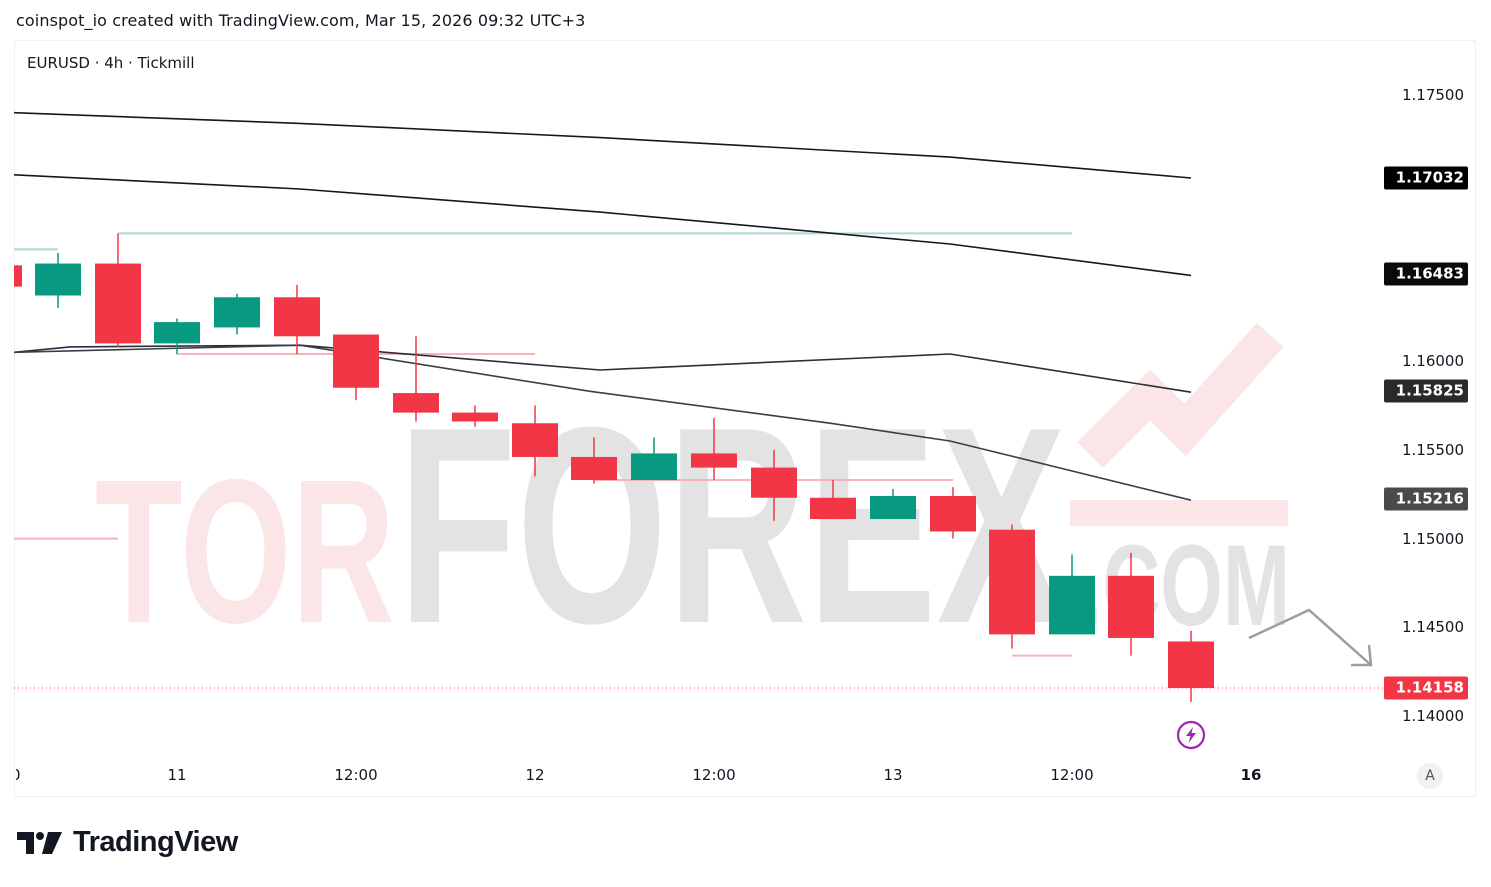  I want to click on watermark-tor: TOR, so click(245, 551).